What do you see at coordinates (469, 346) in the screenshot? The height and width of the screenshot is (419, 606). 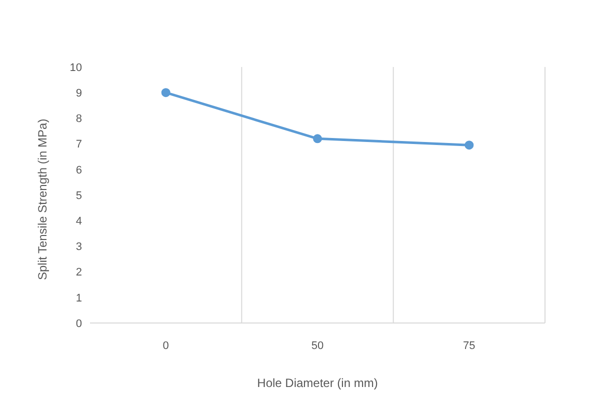 I see `x-tick-label: 75` at bounding box center [469, 346].